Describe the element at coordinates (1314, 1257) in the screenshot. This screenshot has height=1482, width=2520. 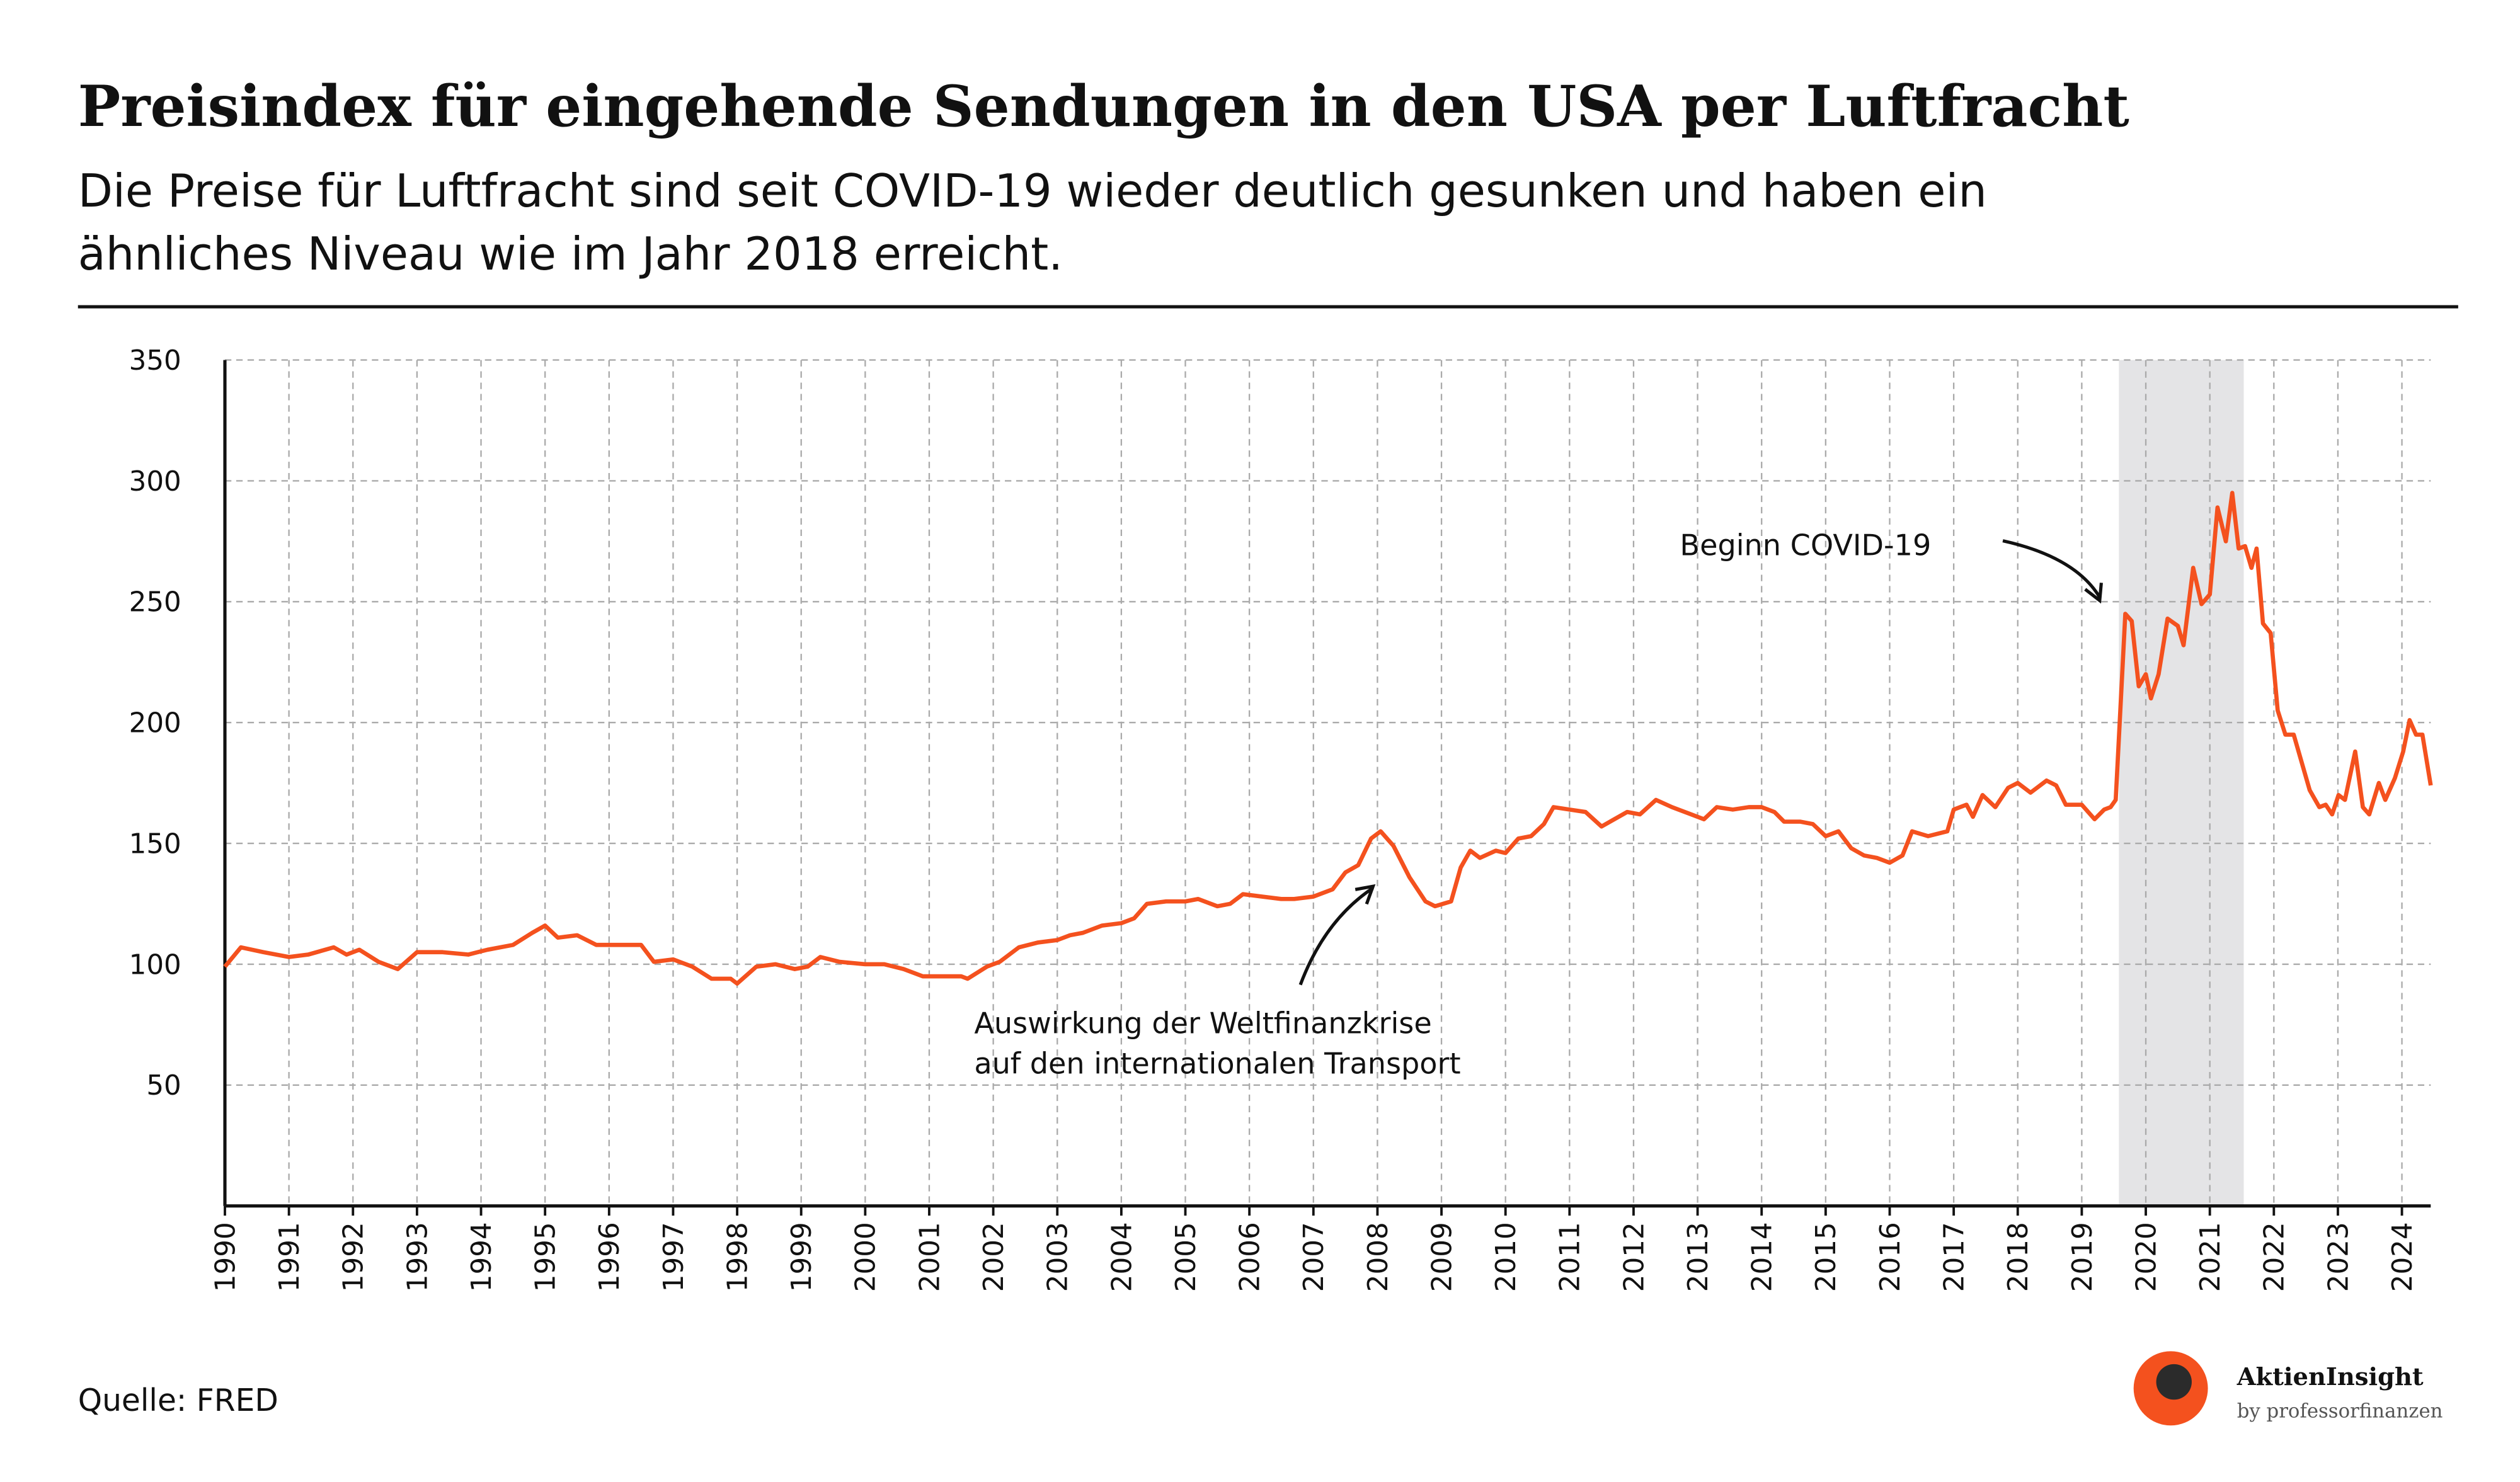
I see `x-tick-label: 2007` at that location.